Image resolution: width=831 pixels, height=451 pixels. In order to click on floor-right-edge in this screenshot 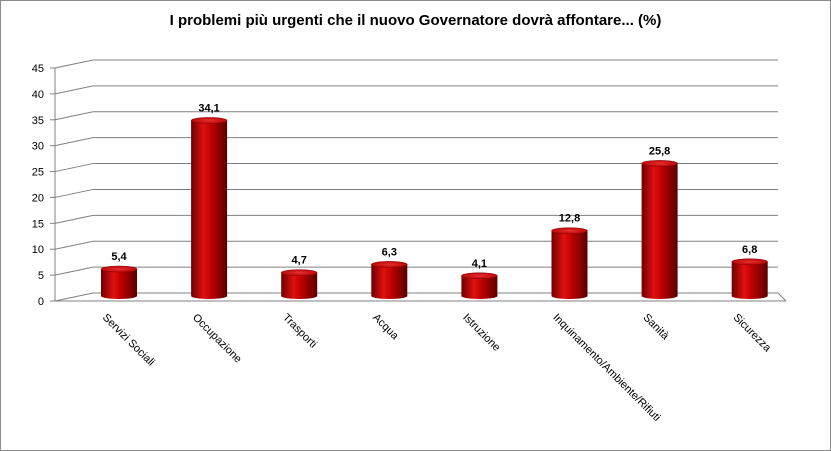, I will do `click(782, 297)`.